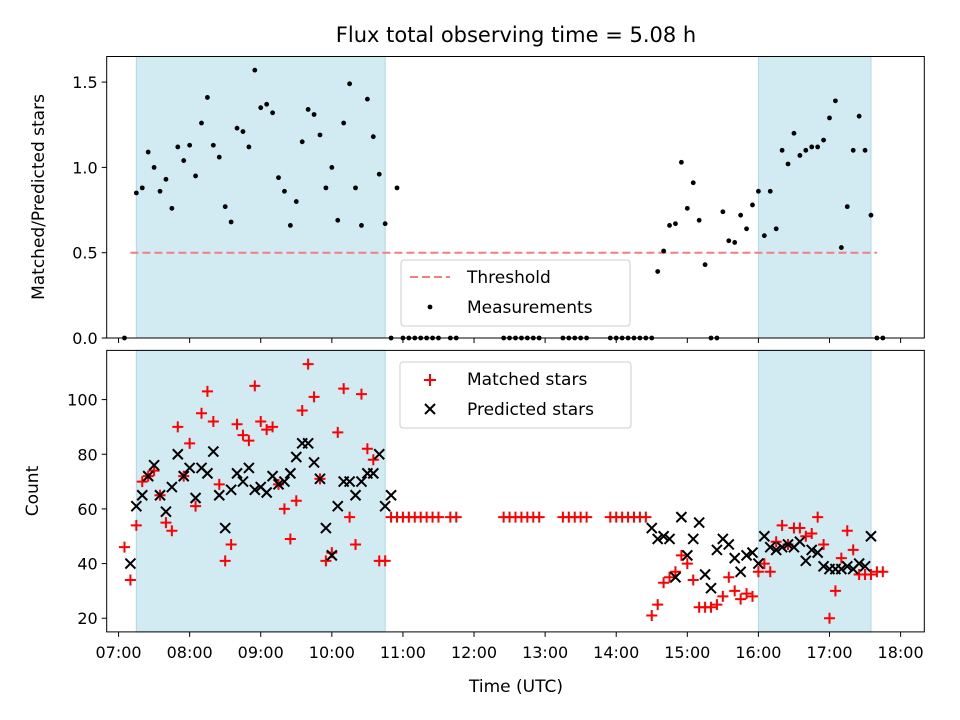 The width and height of the screenshot is (960, 720). I want to click on x-tick-label: 09:00, so click(261, 652).